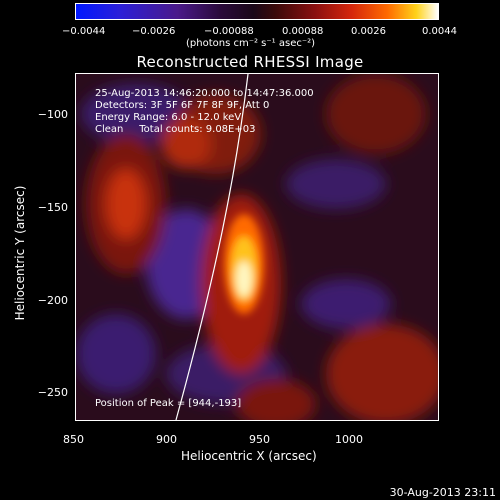 This screenshot has width=500, height=500. Describe the element at coordinates (442, 492) in the screenshot. I see `plot-timestamp: 30-Aug-2013 23:11` at that location.